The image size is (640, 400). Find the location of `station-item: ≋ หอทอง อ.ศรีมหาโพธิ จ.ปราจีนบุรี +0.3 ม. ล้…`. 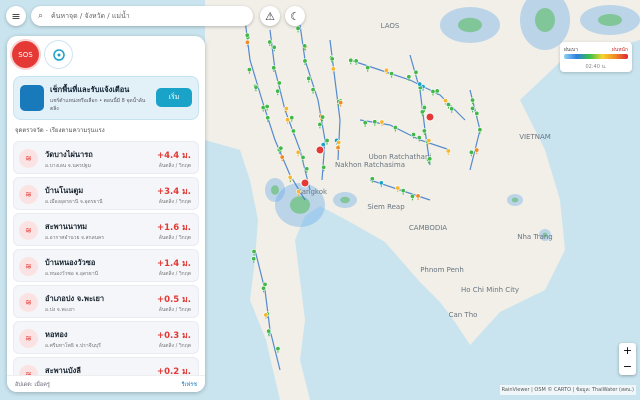

station-item: ≋ หอทอง อ.ศรีมหาโพธิ จ.ปราจีนบุรี +0.3 ม. ล้… is located at coordinates (106, 337).